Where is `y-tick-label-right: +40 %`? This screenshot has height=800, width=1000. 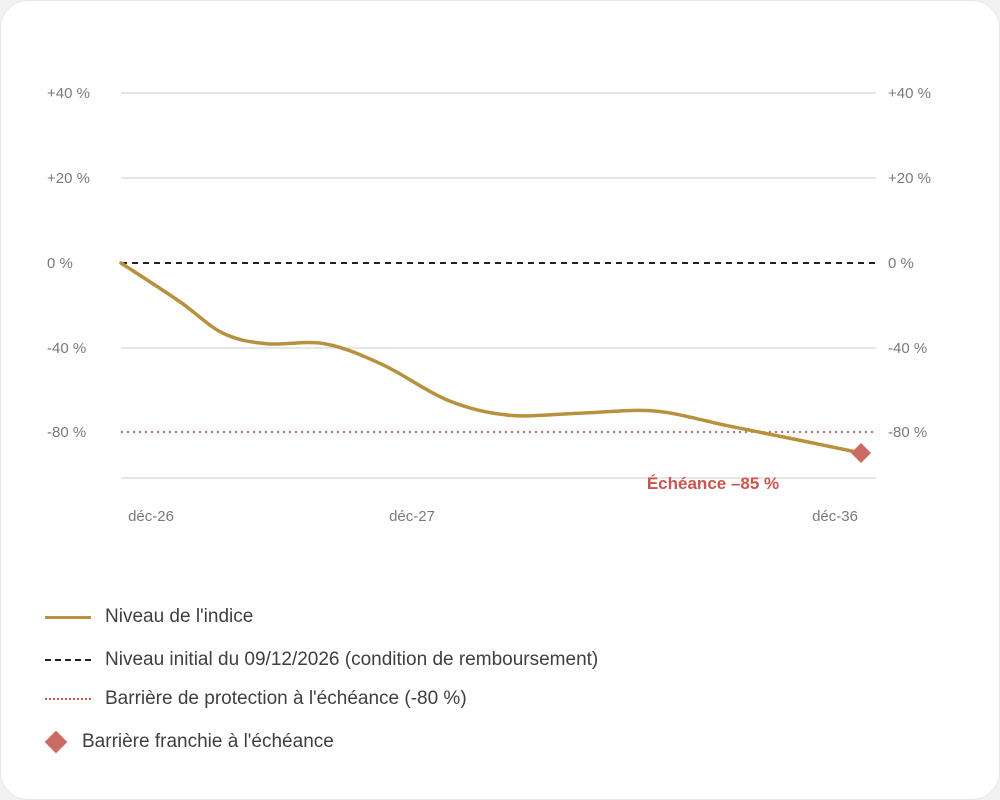
y-tick-label-right: +40 % is located at coordinates (909, 93).